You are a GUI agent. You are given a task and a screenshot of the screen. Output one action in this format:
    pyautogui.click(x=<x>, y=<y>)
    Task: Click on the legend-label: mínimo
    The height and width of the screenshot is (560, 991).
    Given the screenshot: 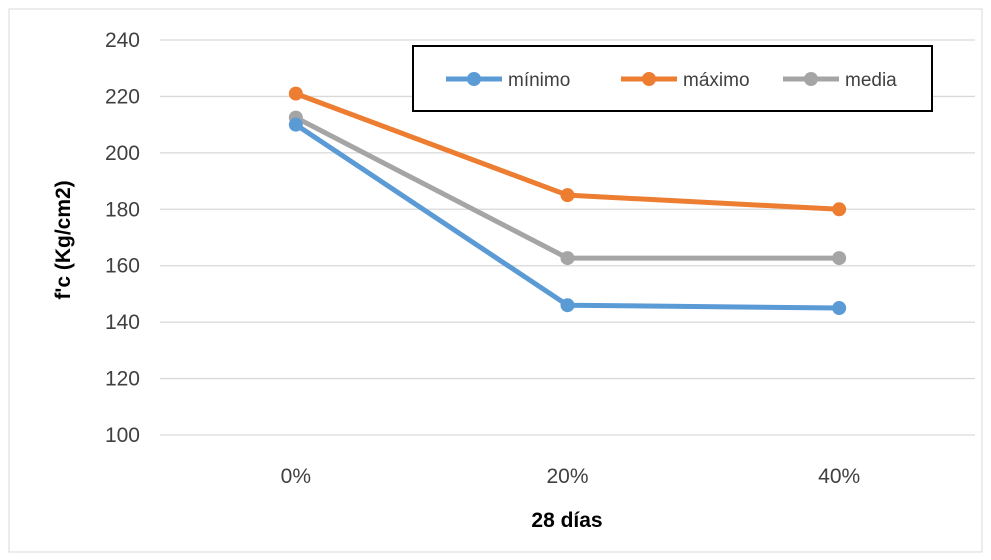 What is the action you would take?
    pyautogui.click(x=539, y=80)
    